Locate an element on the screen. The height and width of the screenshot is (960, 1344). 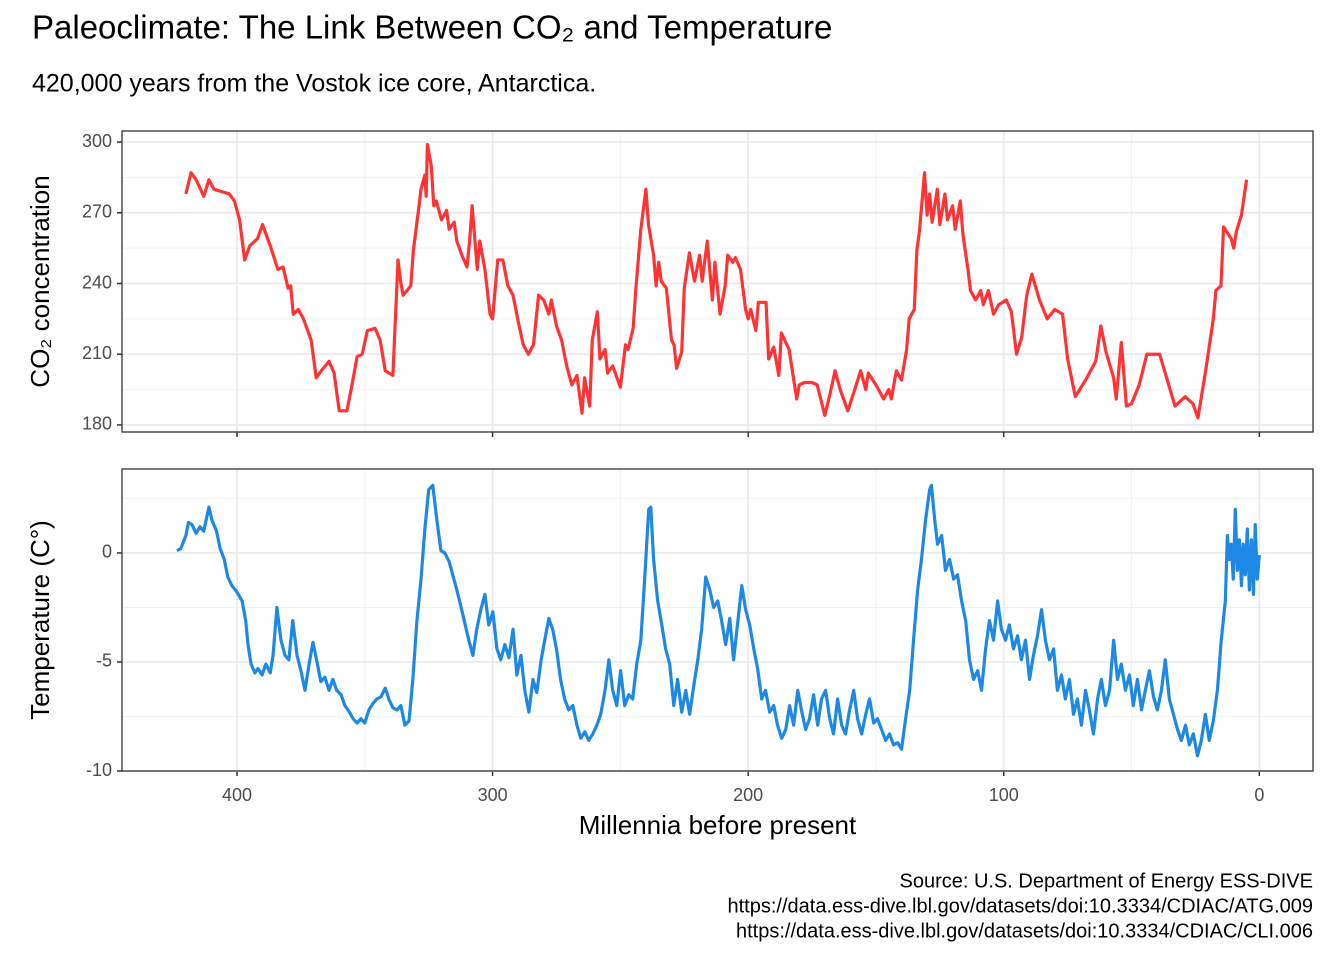
y-tick-label: 240 is located at coordinates (97, 282).